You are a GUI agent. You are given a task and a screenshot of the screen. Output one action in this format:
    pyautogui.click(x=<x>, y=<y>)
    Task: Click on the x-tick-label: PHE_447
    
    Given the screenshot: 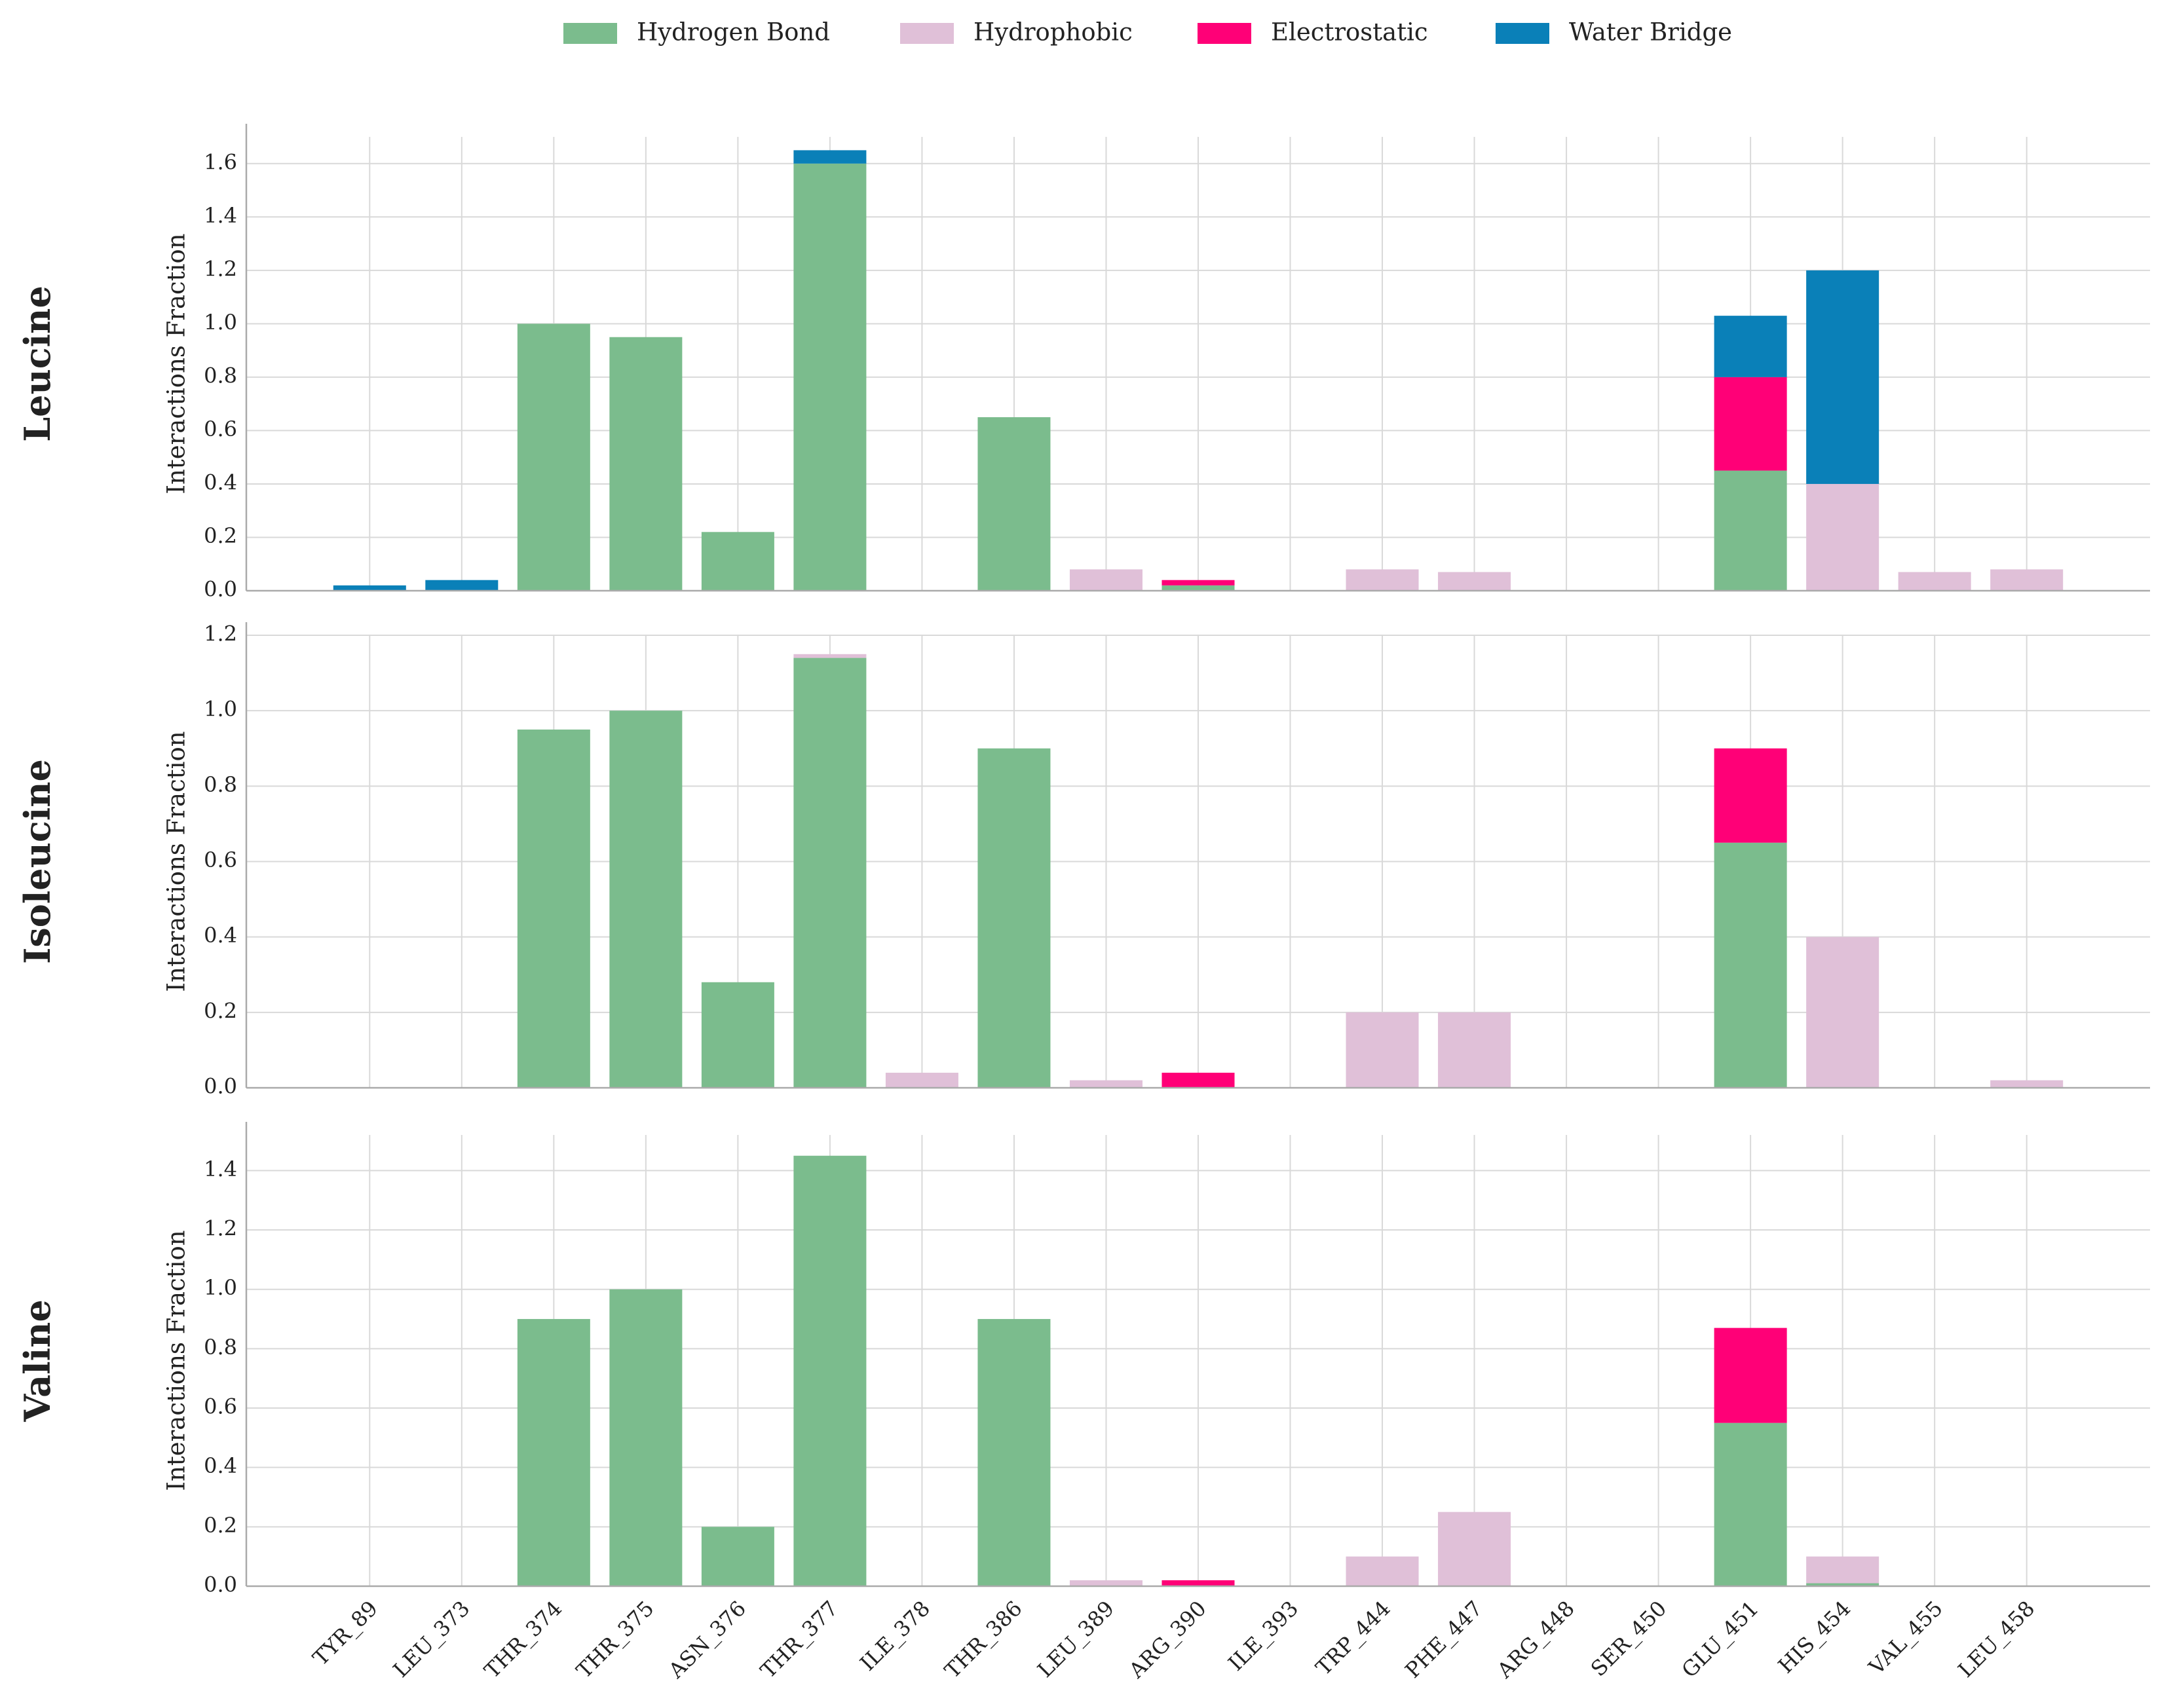 What is the action you would take?
    pyautogui.click(x=1443, y=1639)
    